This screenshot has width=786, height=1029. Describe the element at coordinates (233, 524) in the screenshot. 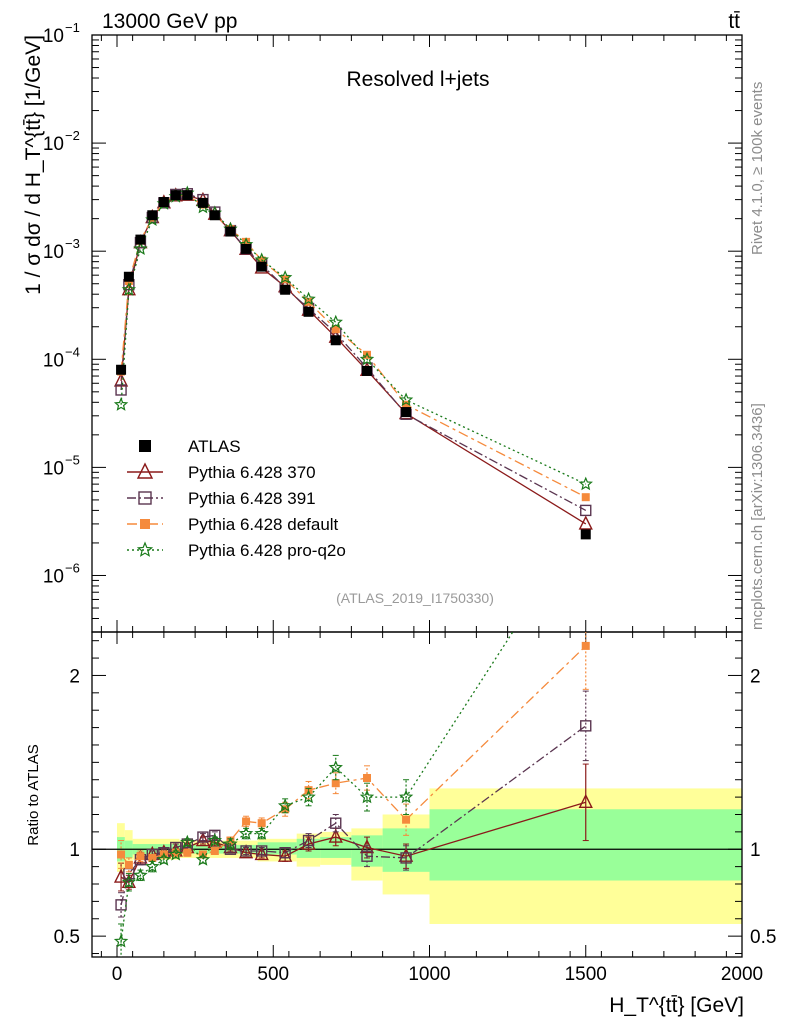

I see `legend-entry: Pythia 6.428 default` at that location.